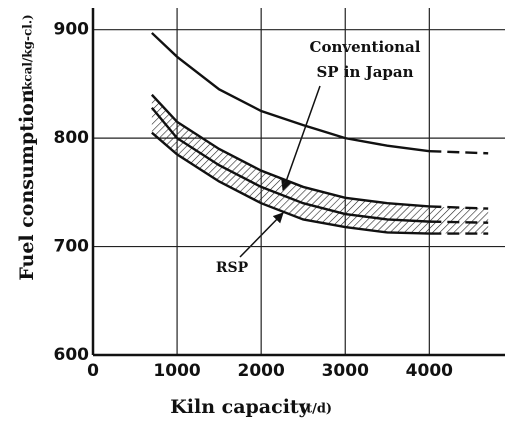 The height and width of the screenshot is (423, 510). I want to click on y-tick-label: 900, so click(72, 30).